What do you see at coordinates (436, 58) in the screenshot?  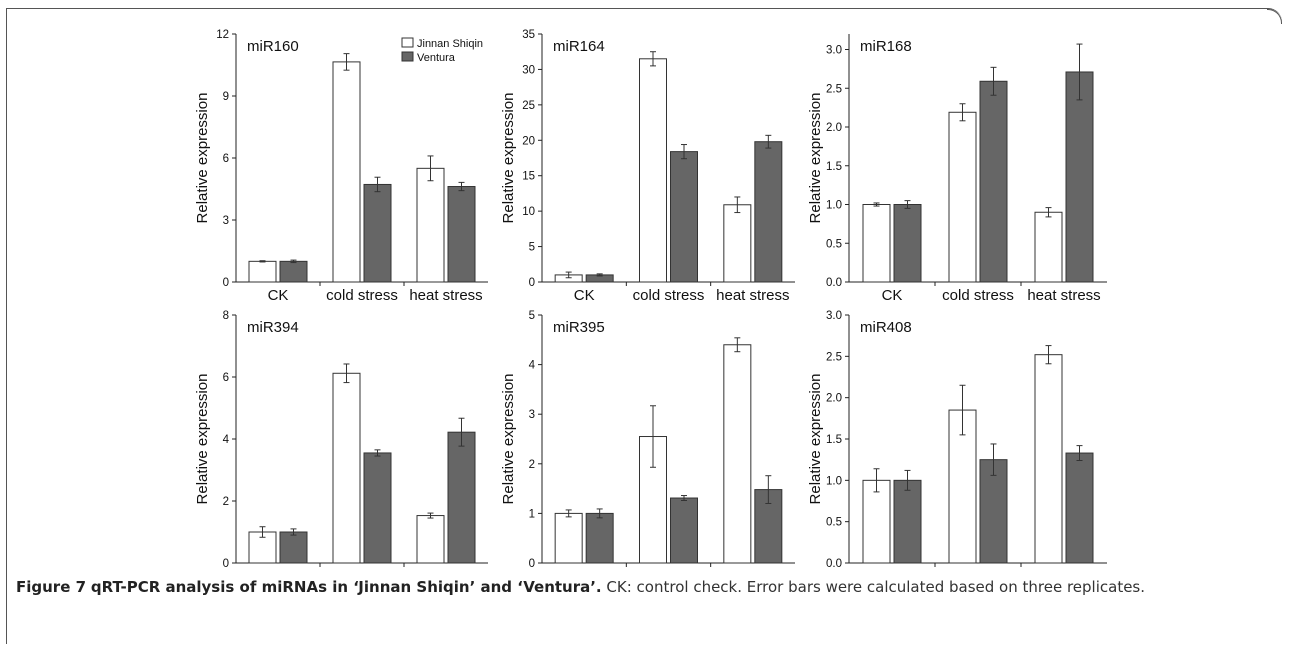 I see `legend-label: Ventura` at bounding box center [436, 58].